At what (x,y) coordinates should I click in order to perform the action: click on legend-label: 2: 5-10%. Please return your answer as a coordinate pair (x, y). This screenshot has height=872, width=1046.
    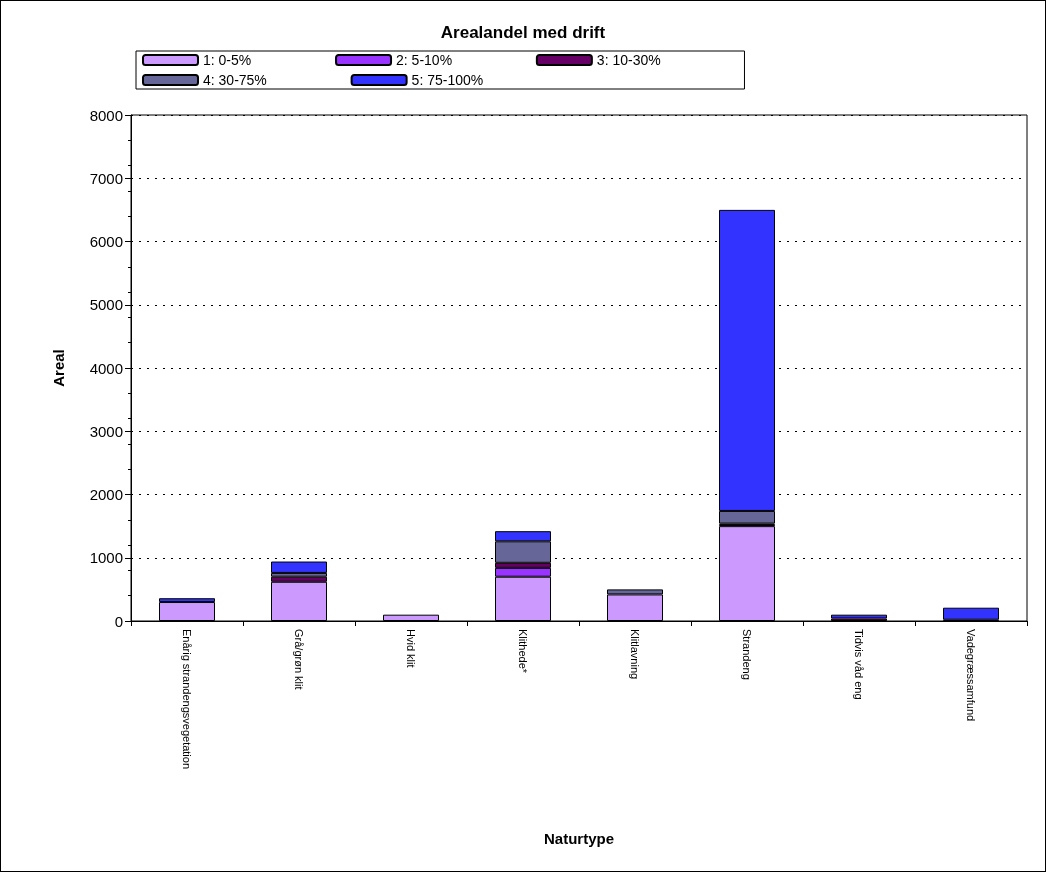
    Looking at the image, I should click on (463, 60).